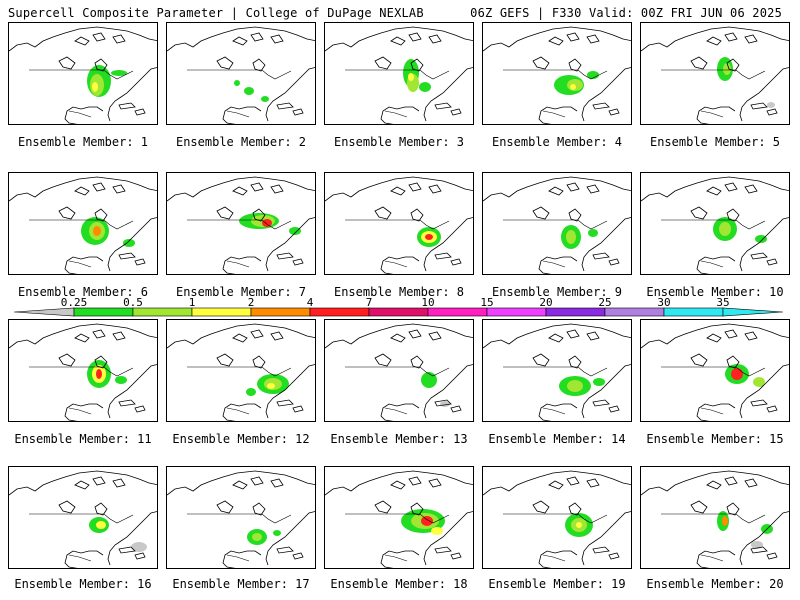 The width and height of the screenshot is (800, 600). I want to click on colorbar-right-arrow, so click(753, 312).